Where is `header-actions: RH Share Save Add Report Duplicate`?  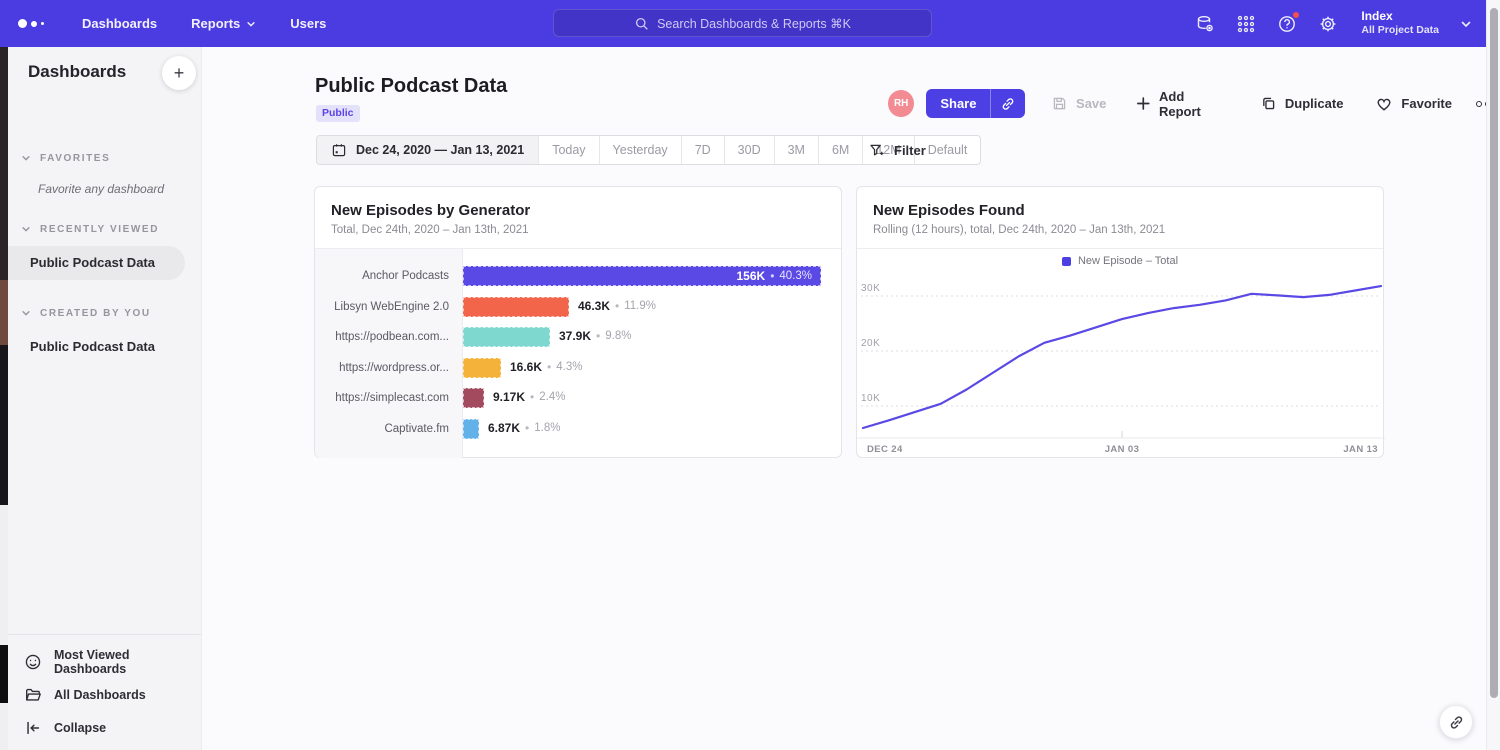 header-actions: RH Share Save Add Report Duplicate is located at coordinates (1194, 104).